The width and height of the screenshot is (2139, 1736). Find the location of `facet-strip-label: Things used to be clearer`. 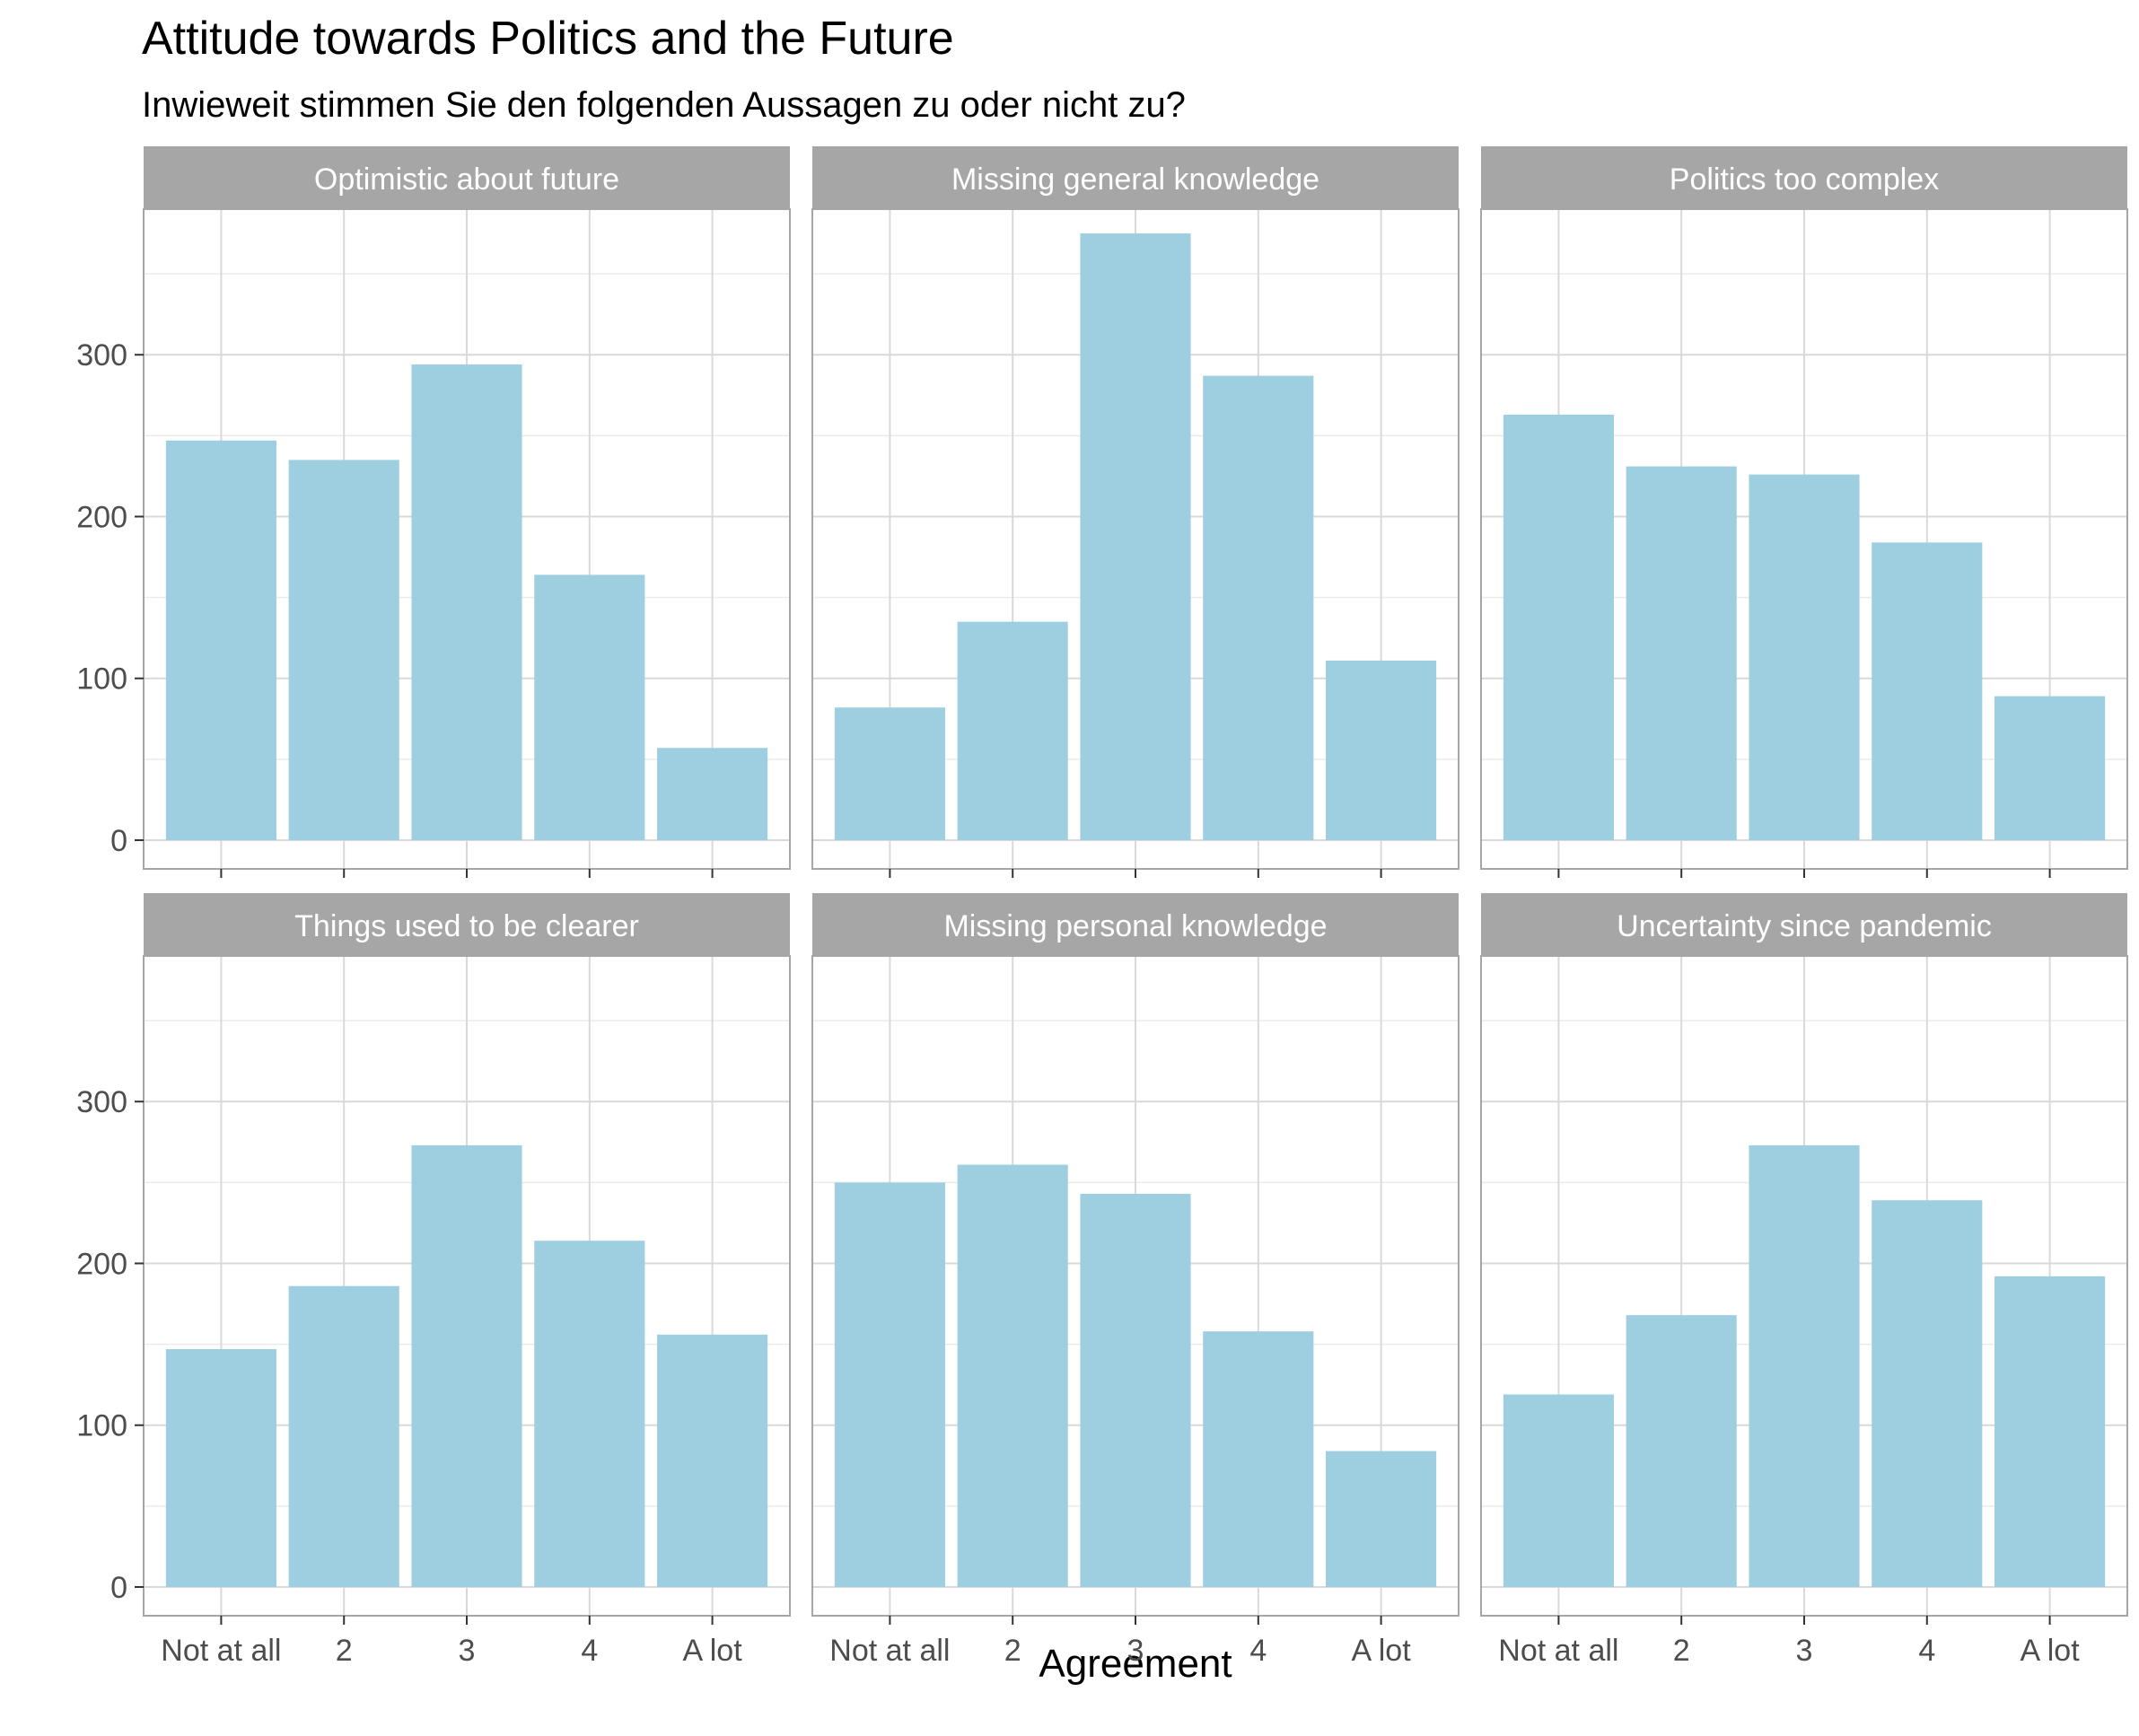

facet-strip-label: Things used to be clearer is located at coordinates (467, 926).